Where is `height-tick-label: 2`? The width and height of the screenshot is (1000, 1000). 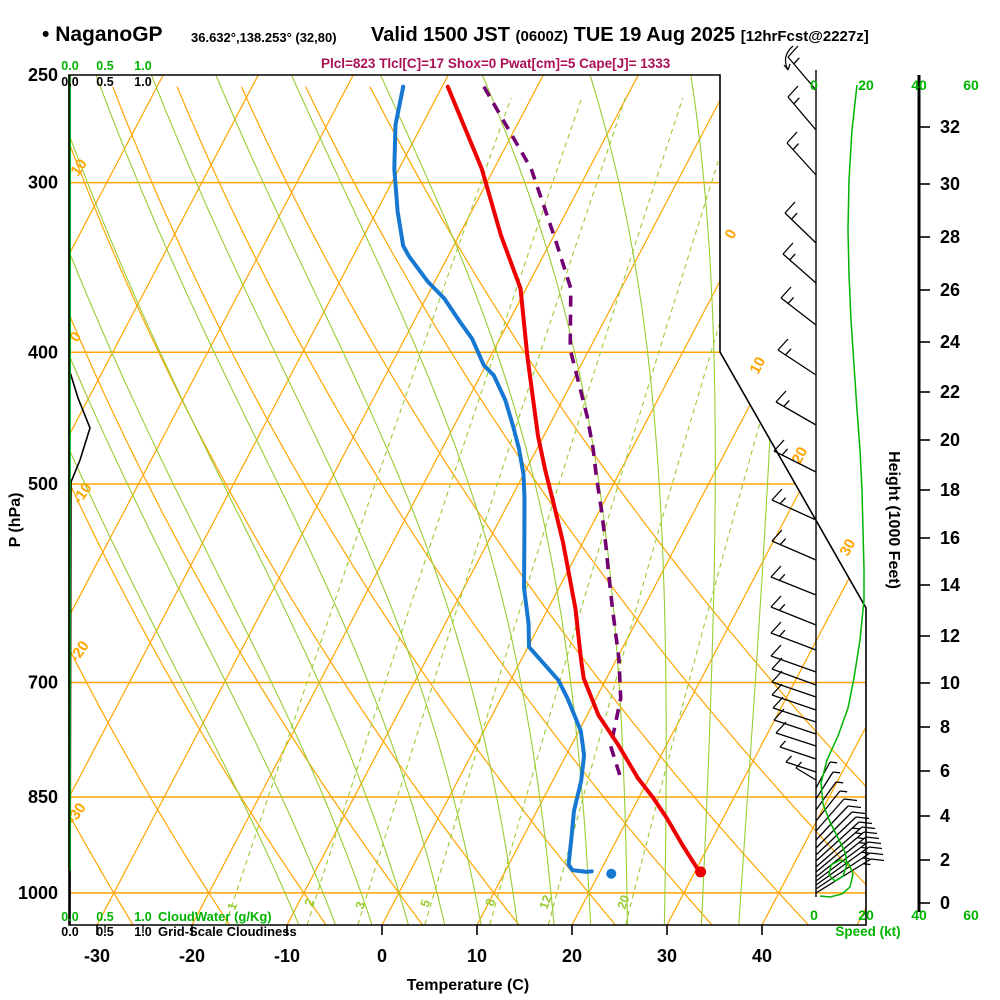 height-tick-label: 2 is located at coordinates (945, 860).